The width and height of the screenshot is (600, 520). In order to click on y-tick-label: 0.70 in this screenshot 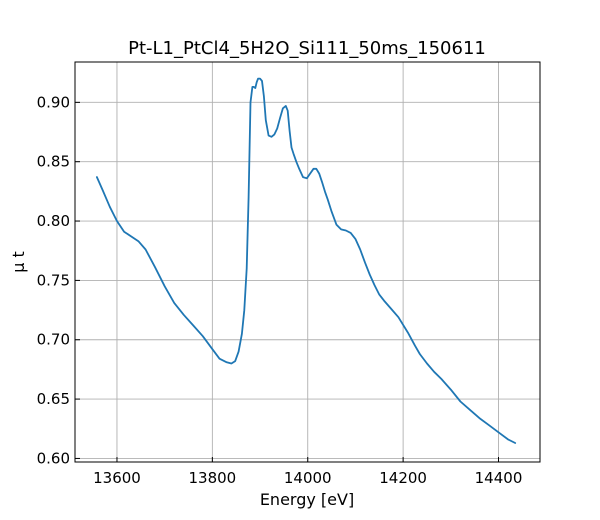, I will do `click(53, 340)`.